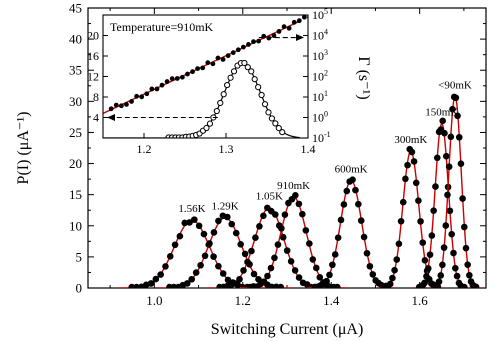  What do you see at coordinates (320, 96) in the screenshot?
I see `inset-right-tick-label: 10¹` at bounding box center [320, 96].